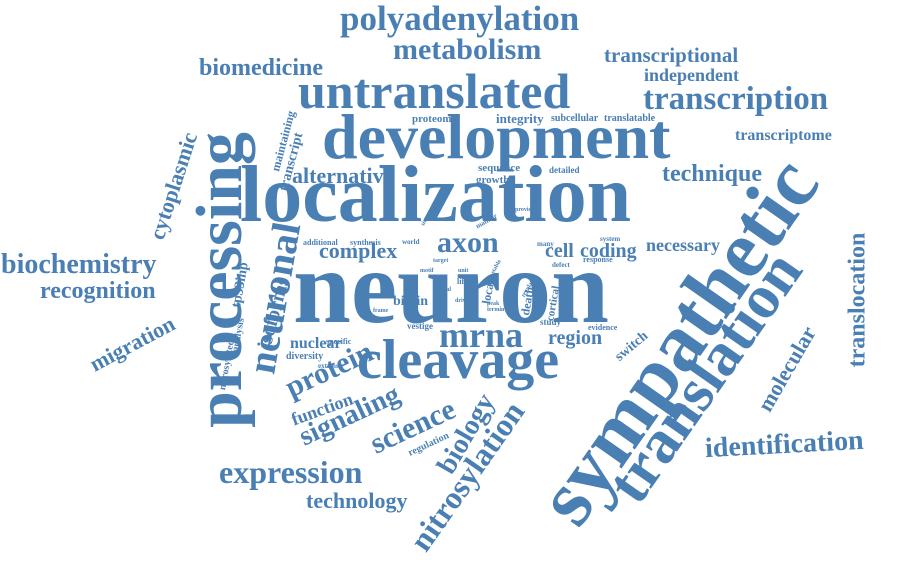 The image size is (900, 566). I want to click on word-provide: provide, so click(525, 210).